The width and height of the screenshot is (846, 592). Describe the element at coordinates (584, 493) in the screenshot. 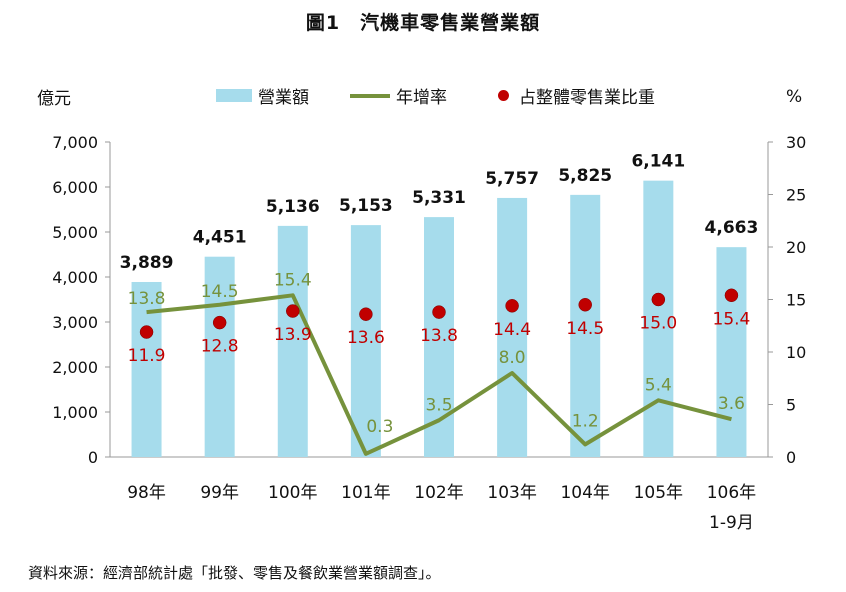

I see `x-tick-label: 104年` at that location.